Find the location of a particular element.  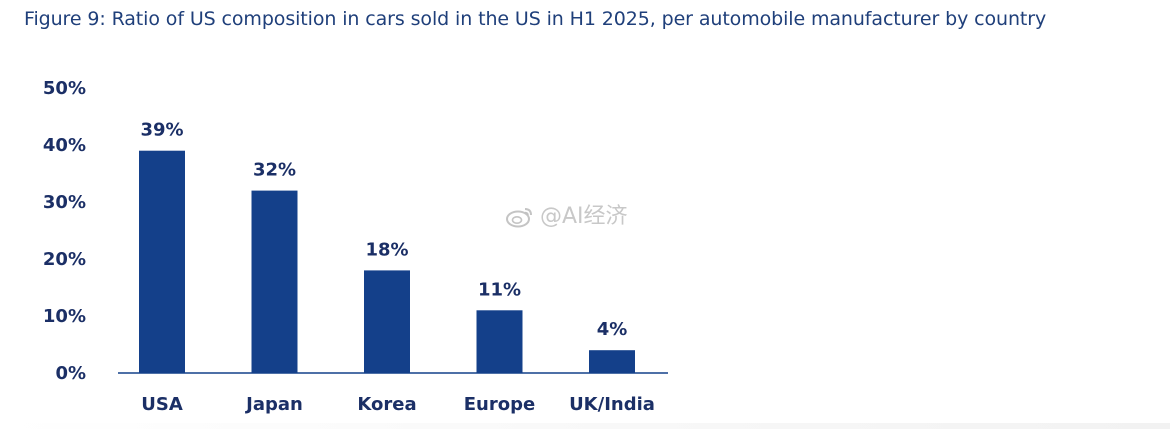

watermark: @AI经济 is located at coordinates (566, 214).